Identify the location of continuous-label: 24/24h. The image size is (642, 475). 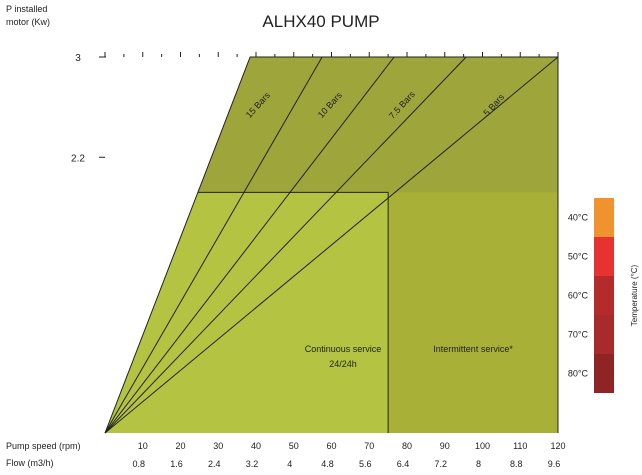
(343, 364).